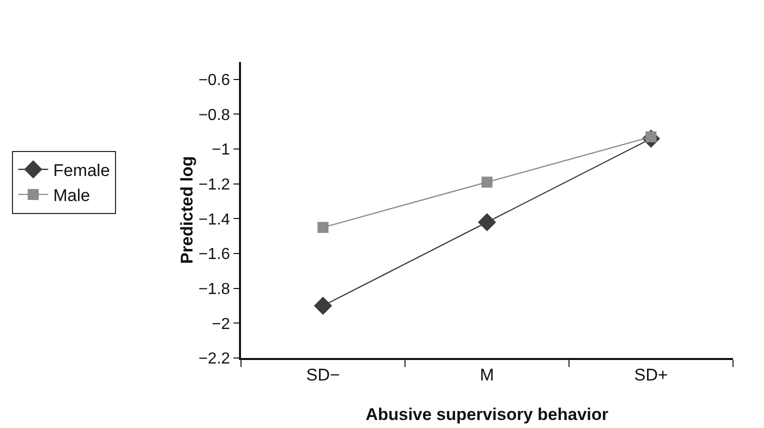 The width and height of the screenshot is (764, 428). I want to click on y-tick-label: −1.8, so click(214, 289).